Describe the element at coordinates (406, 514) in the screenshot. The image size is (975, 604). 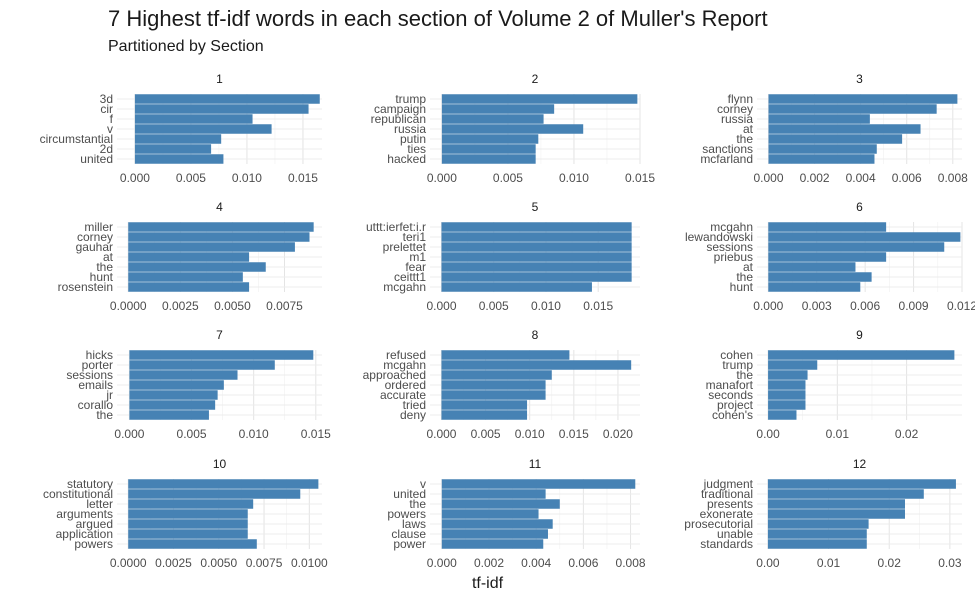
I see `category-label: powers` at that location.